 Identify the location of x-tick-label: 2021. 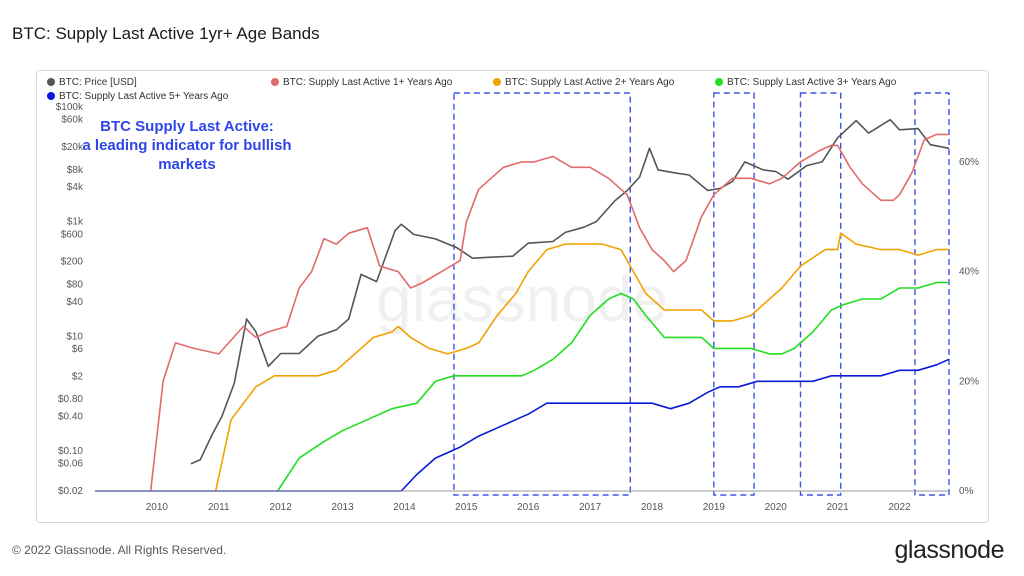
(837, 507).